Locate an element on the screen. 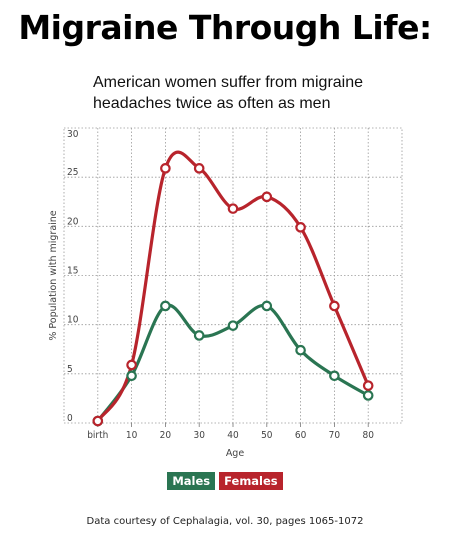 This screenshot has height=533, width=450. chart-title: Migraine Through Life: is located at coordinates (225, 27).